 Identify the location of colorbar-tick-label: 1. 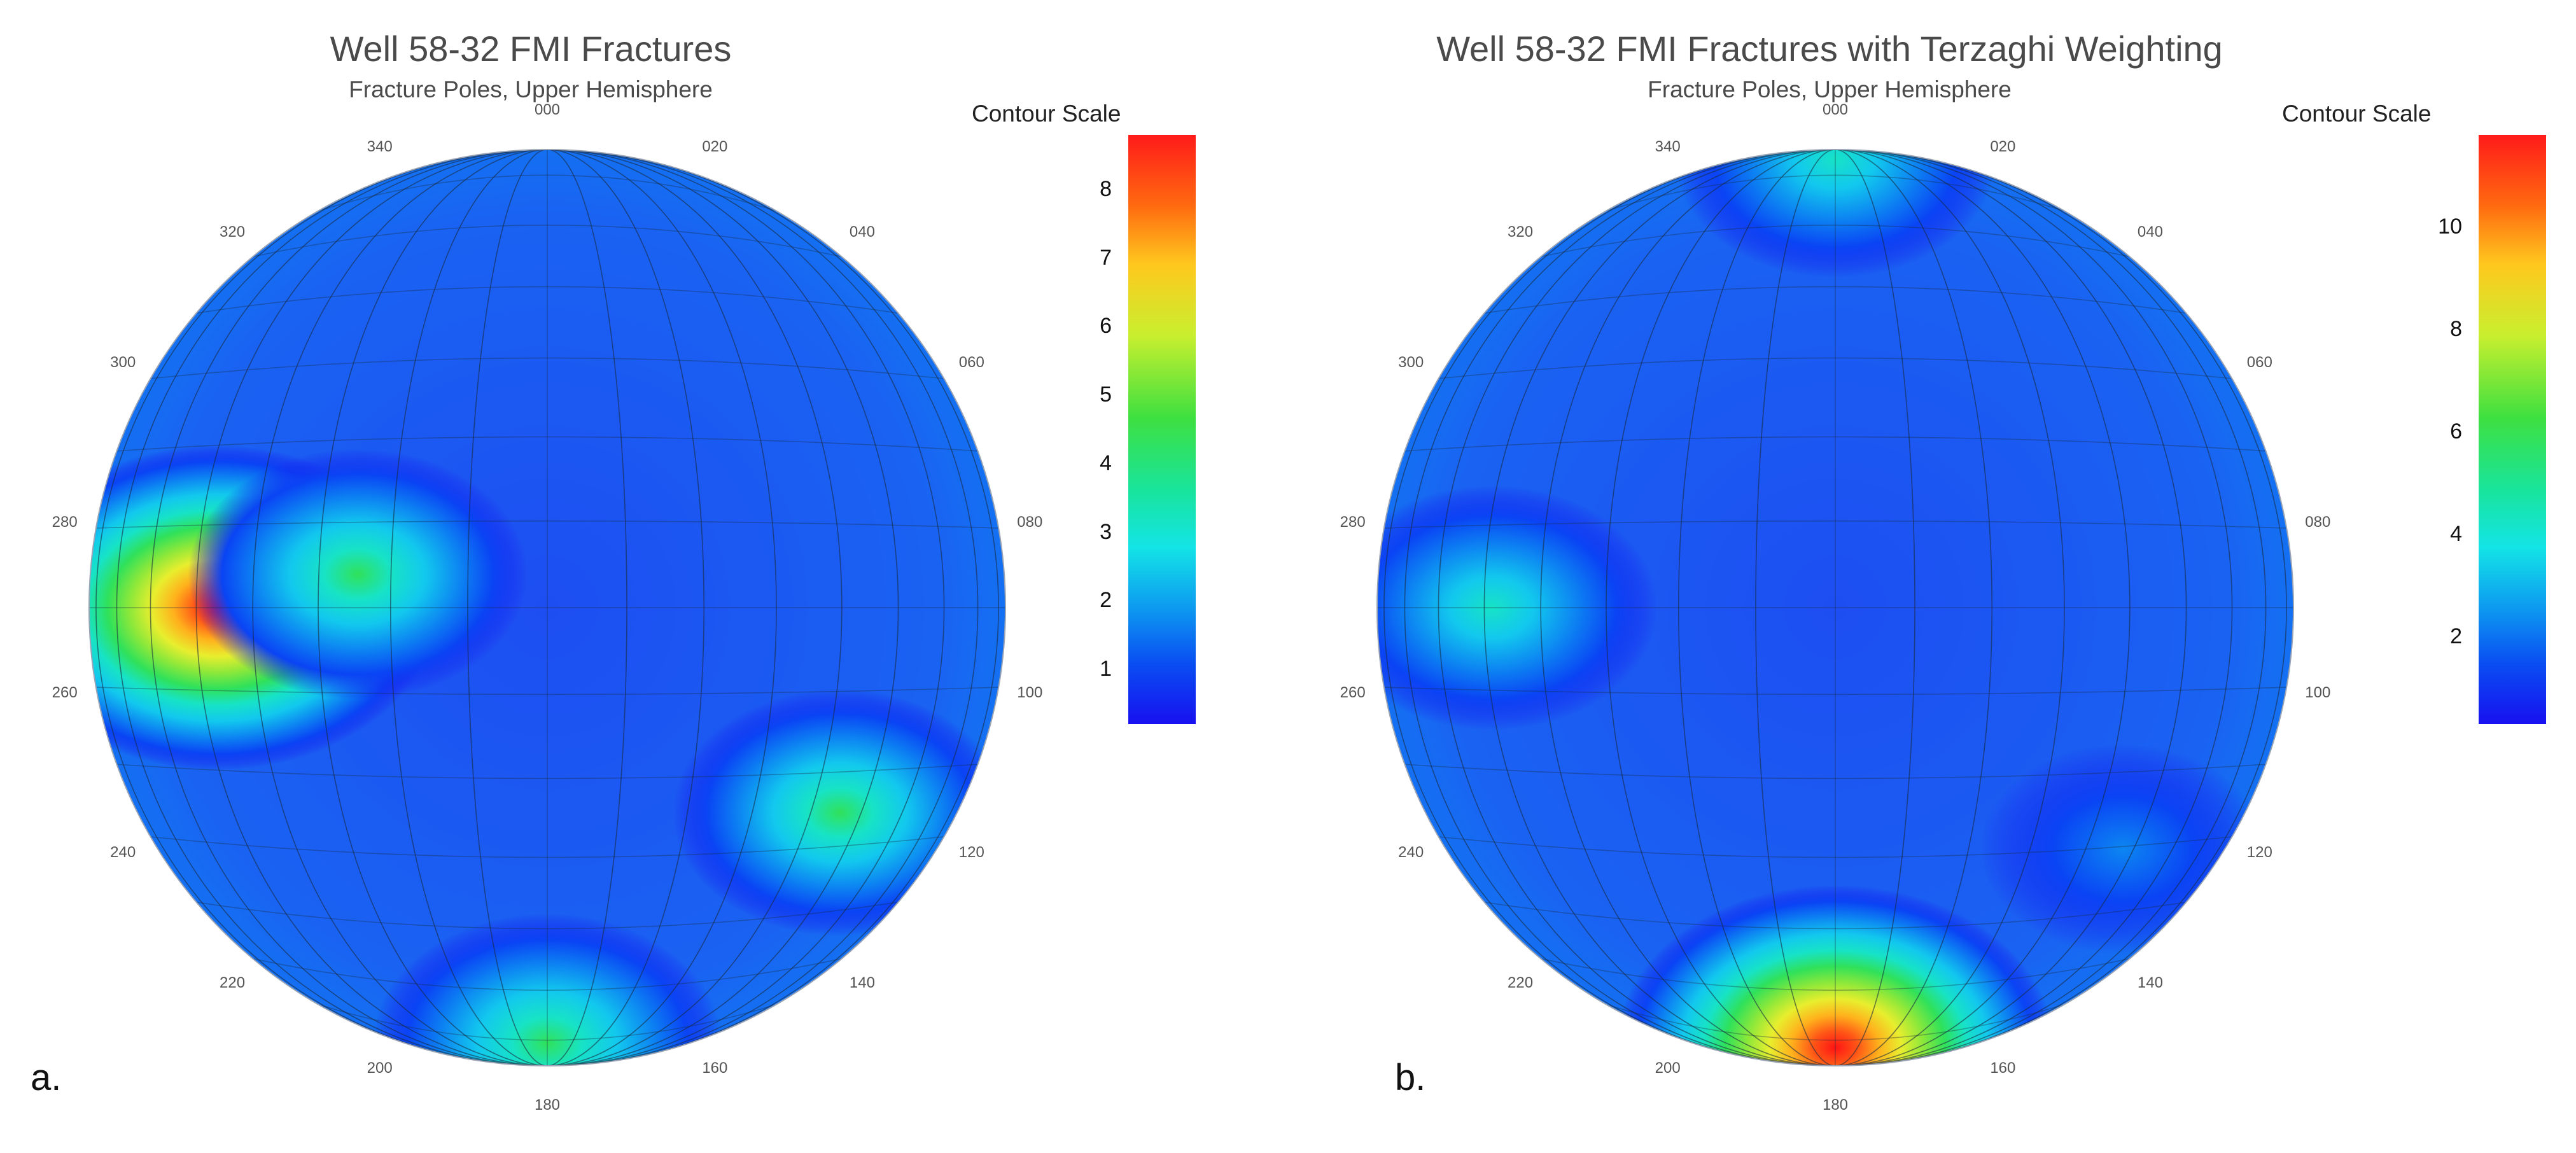
(1106, 668).